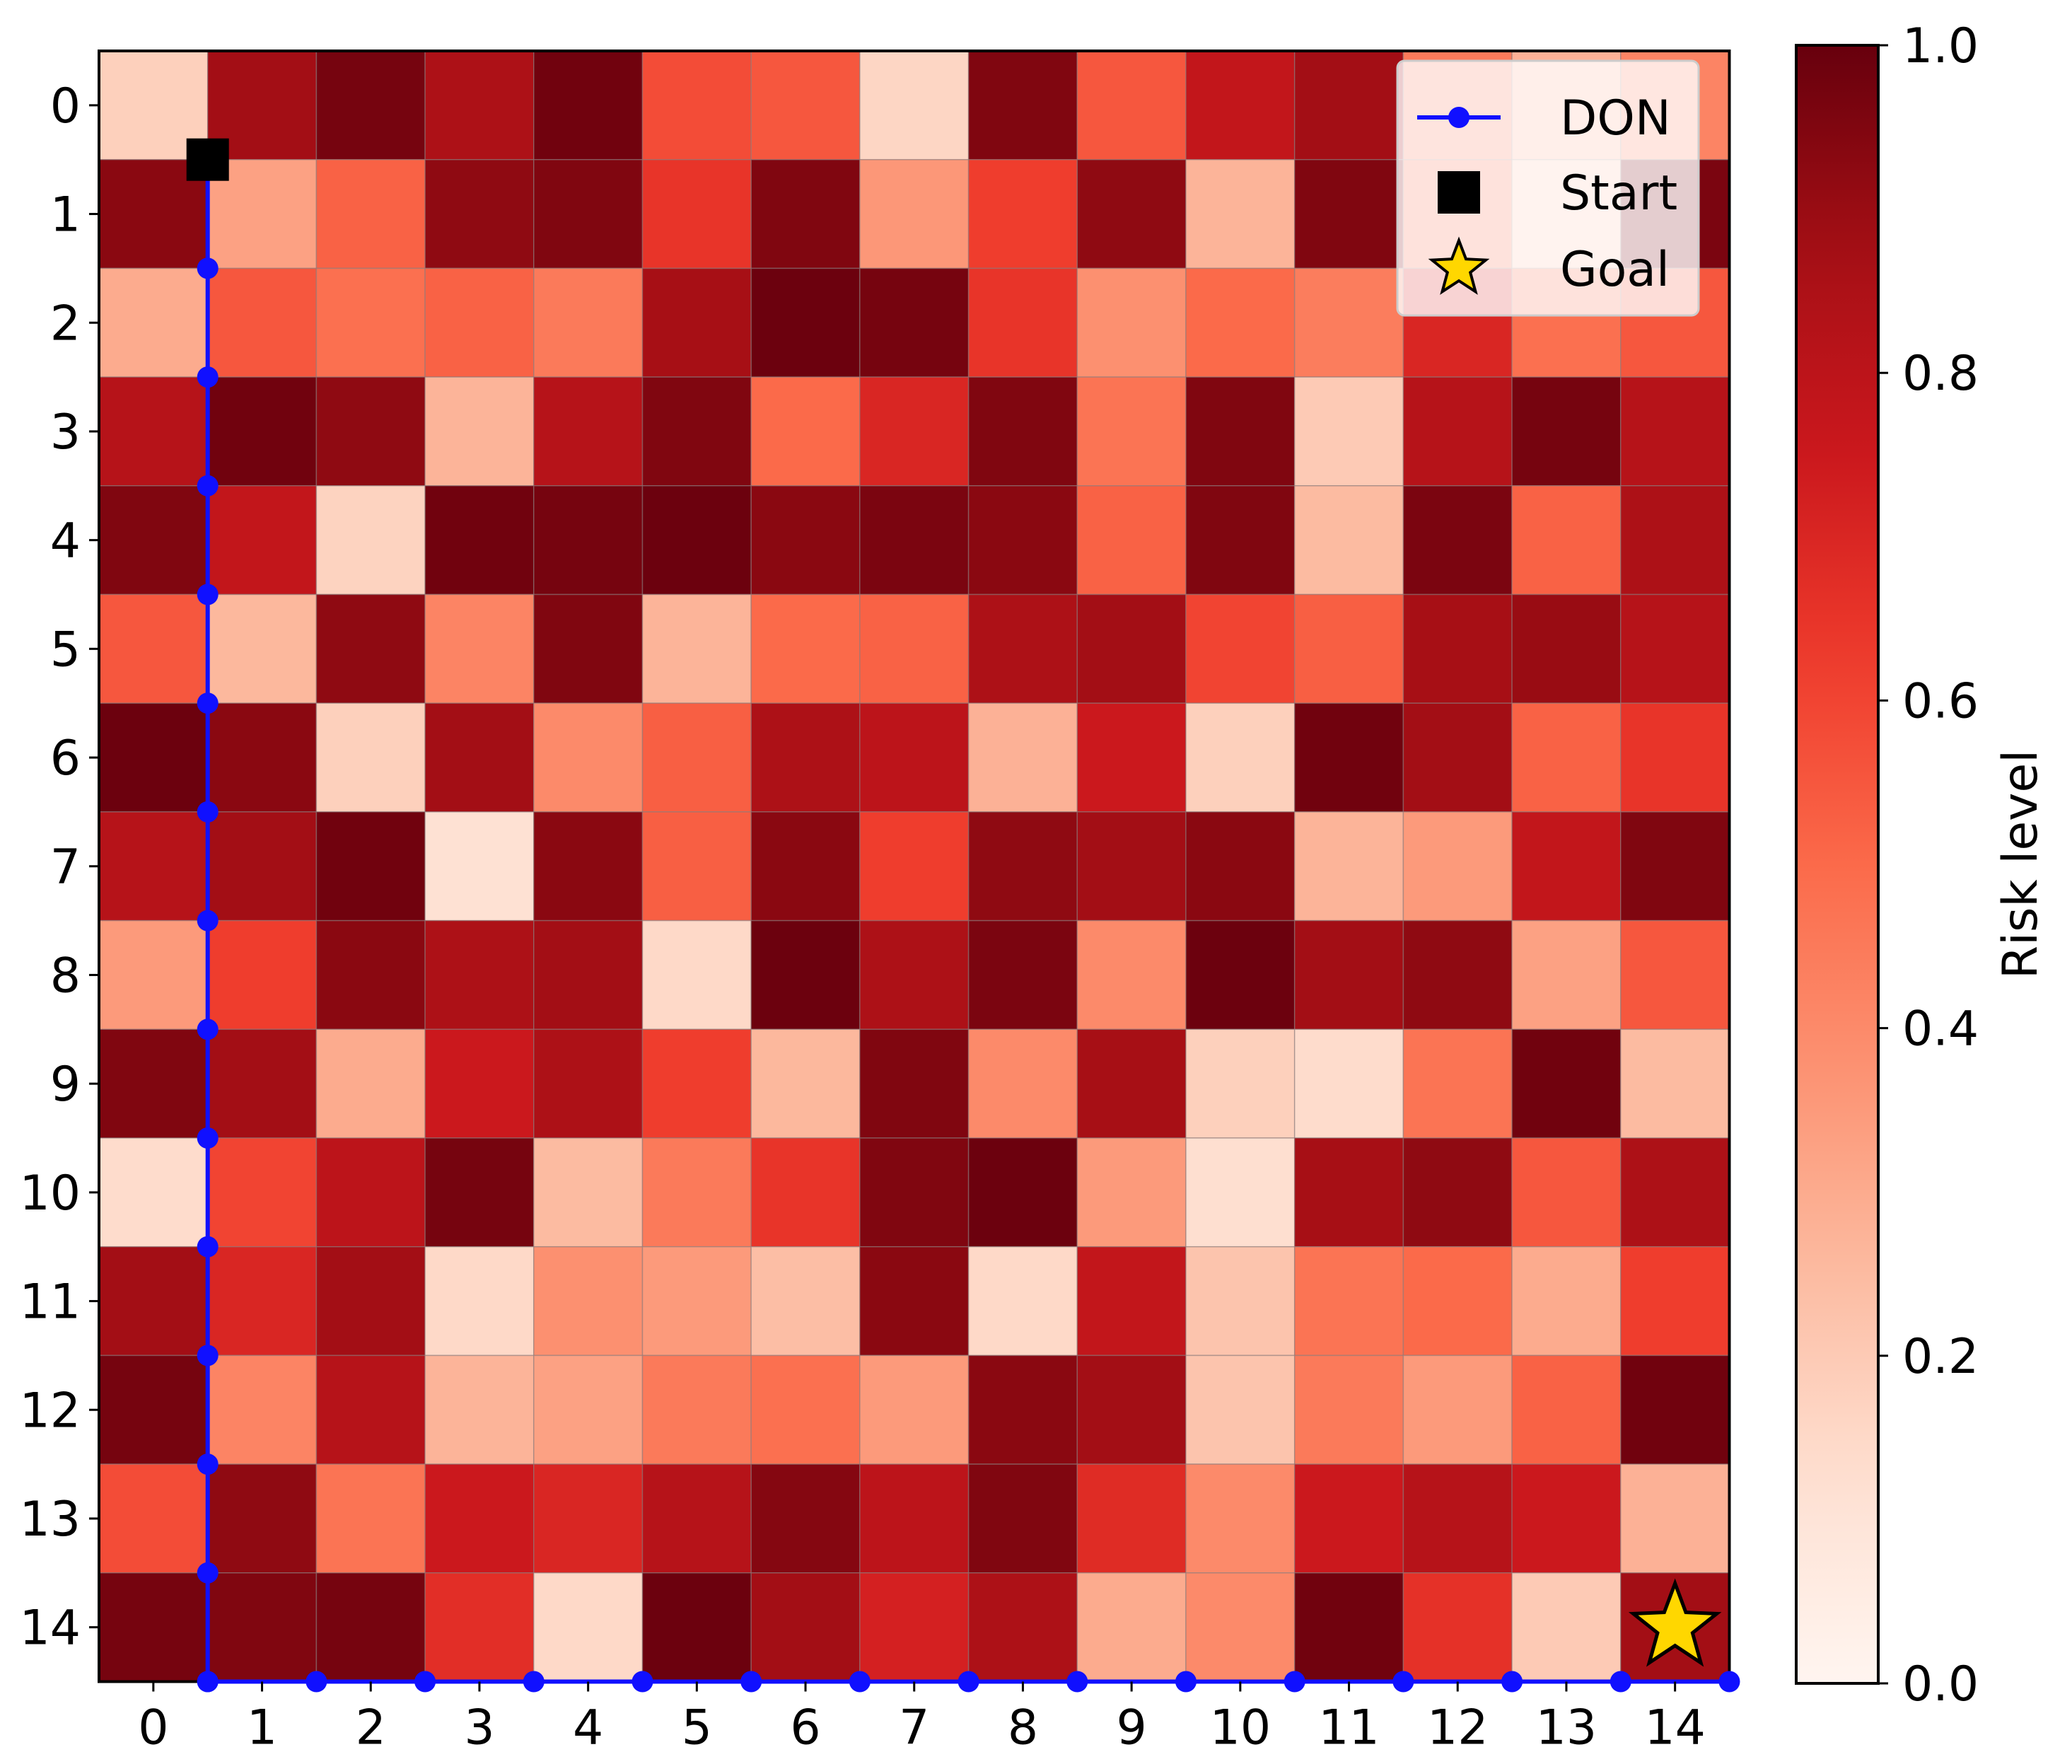 This screenshot has height=1764, width=2072. I want to click on y-tick-label: 7, so click(65, 867).